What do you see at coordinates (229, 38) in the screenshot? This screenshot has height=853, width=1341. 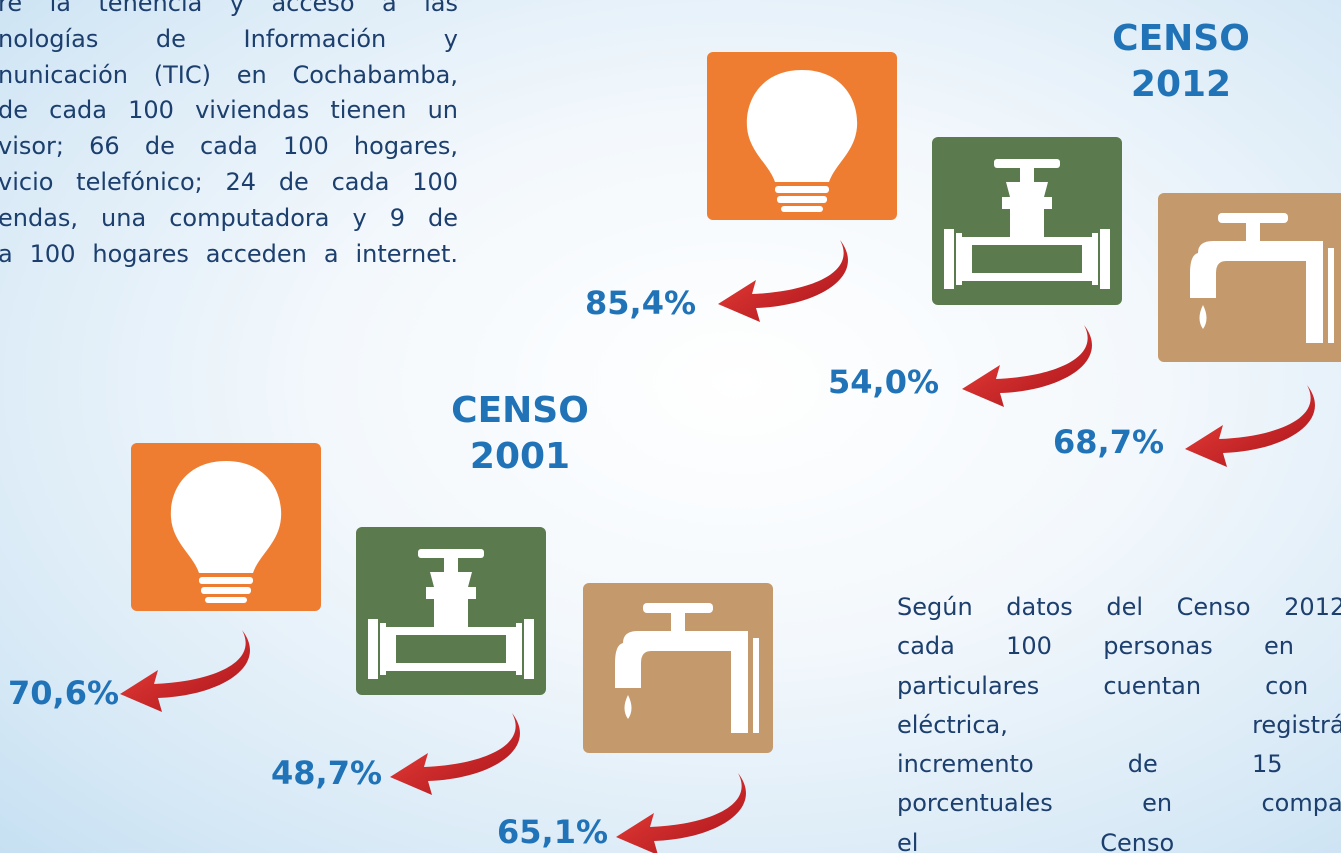 I see `text-line: nologías de Información y` at bounding box center [229, 38].